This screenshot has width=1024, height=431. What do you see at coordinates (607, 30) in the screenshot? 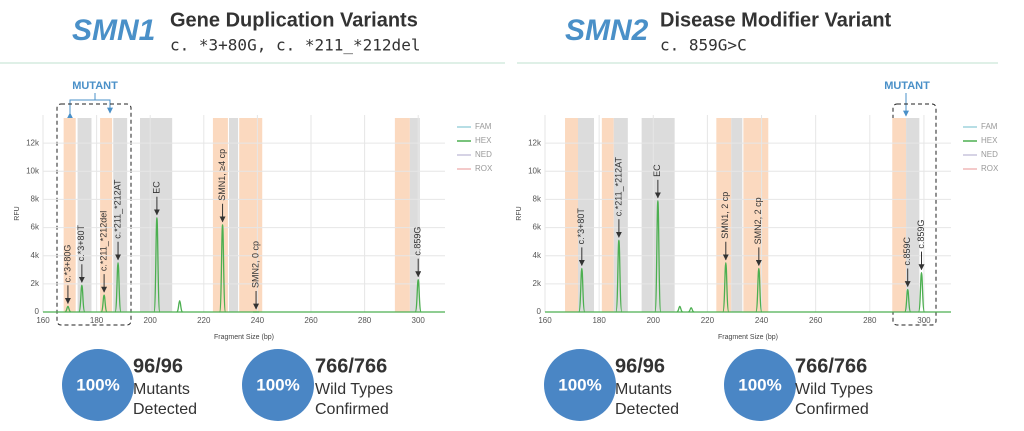
I see `gene: SMN2` at bounding box center [607, 30].